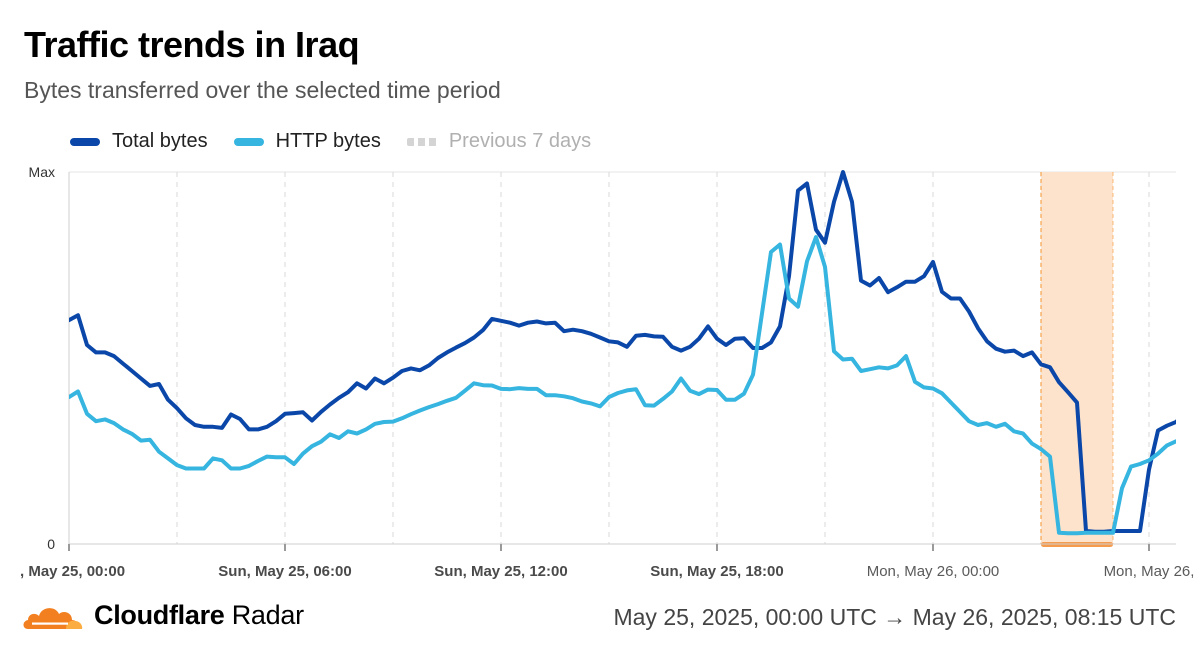 This screenshot has width=1200, height=658. I want to click on y-tick-label: Max, so click(42, 172).